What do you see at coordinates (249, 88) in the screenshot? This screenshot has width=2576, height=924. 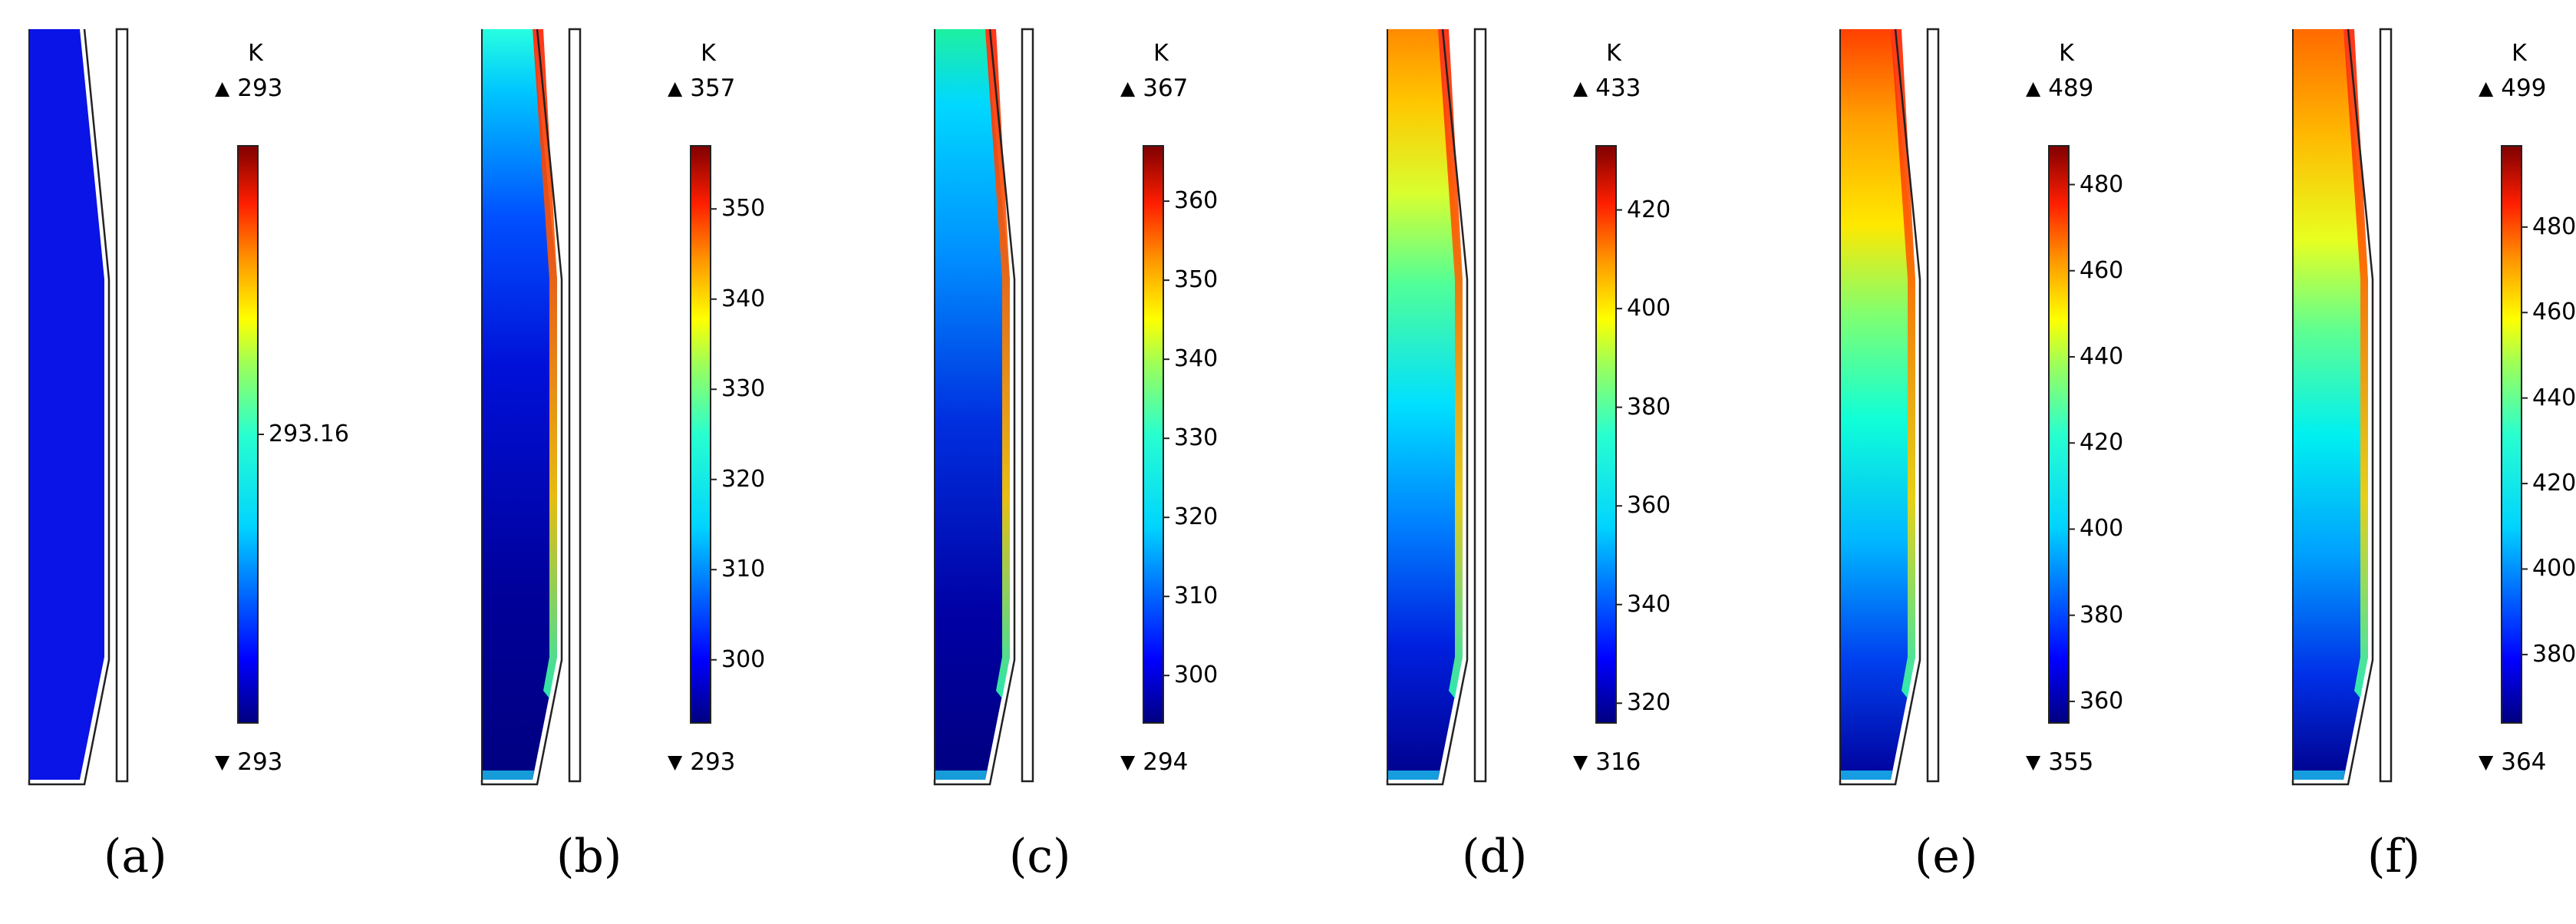 I see `max-value: ▲ 293` at bounding box center [249, 88].